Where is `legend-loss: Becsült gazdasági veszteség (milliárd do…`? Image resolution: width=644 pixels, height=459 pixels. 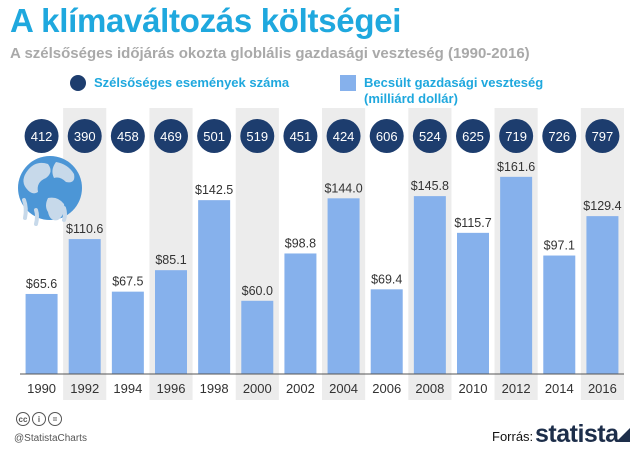 legend-loss: Becsült gazdasági veszteség (milliárd do… is located at coordinates (441, 91).